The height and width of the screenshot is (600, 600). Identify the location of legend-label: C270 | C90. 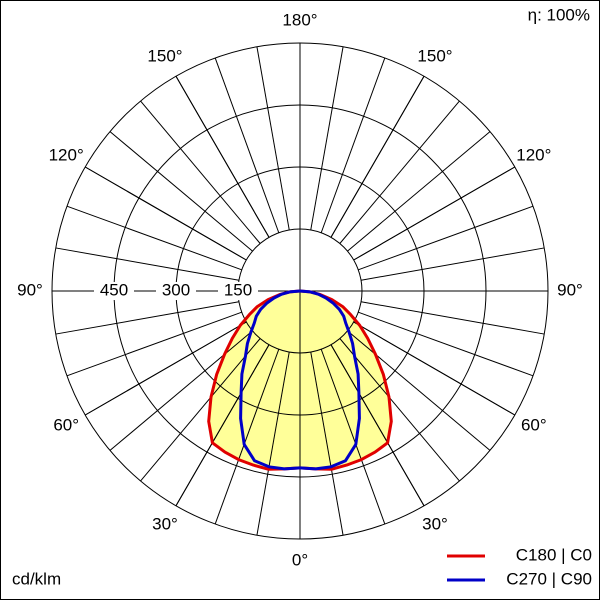
(549, 578).